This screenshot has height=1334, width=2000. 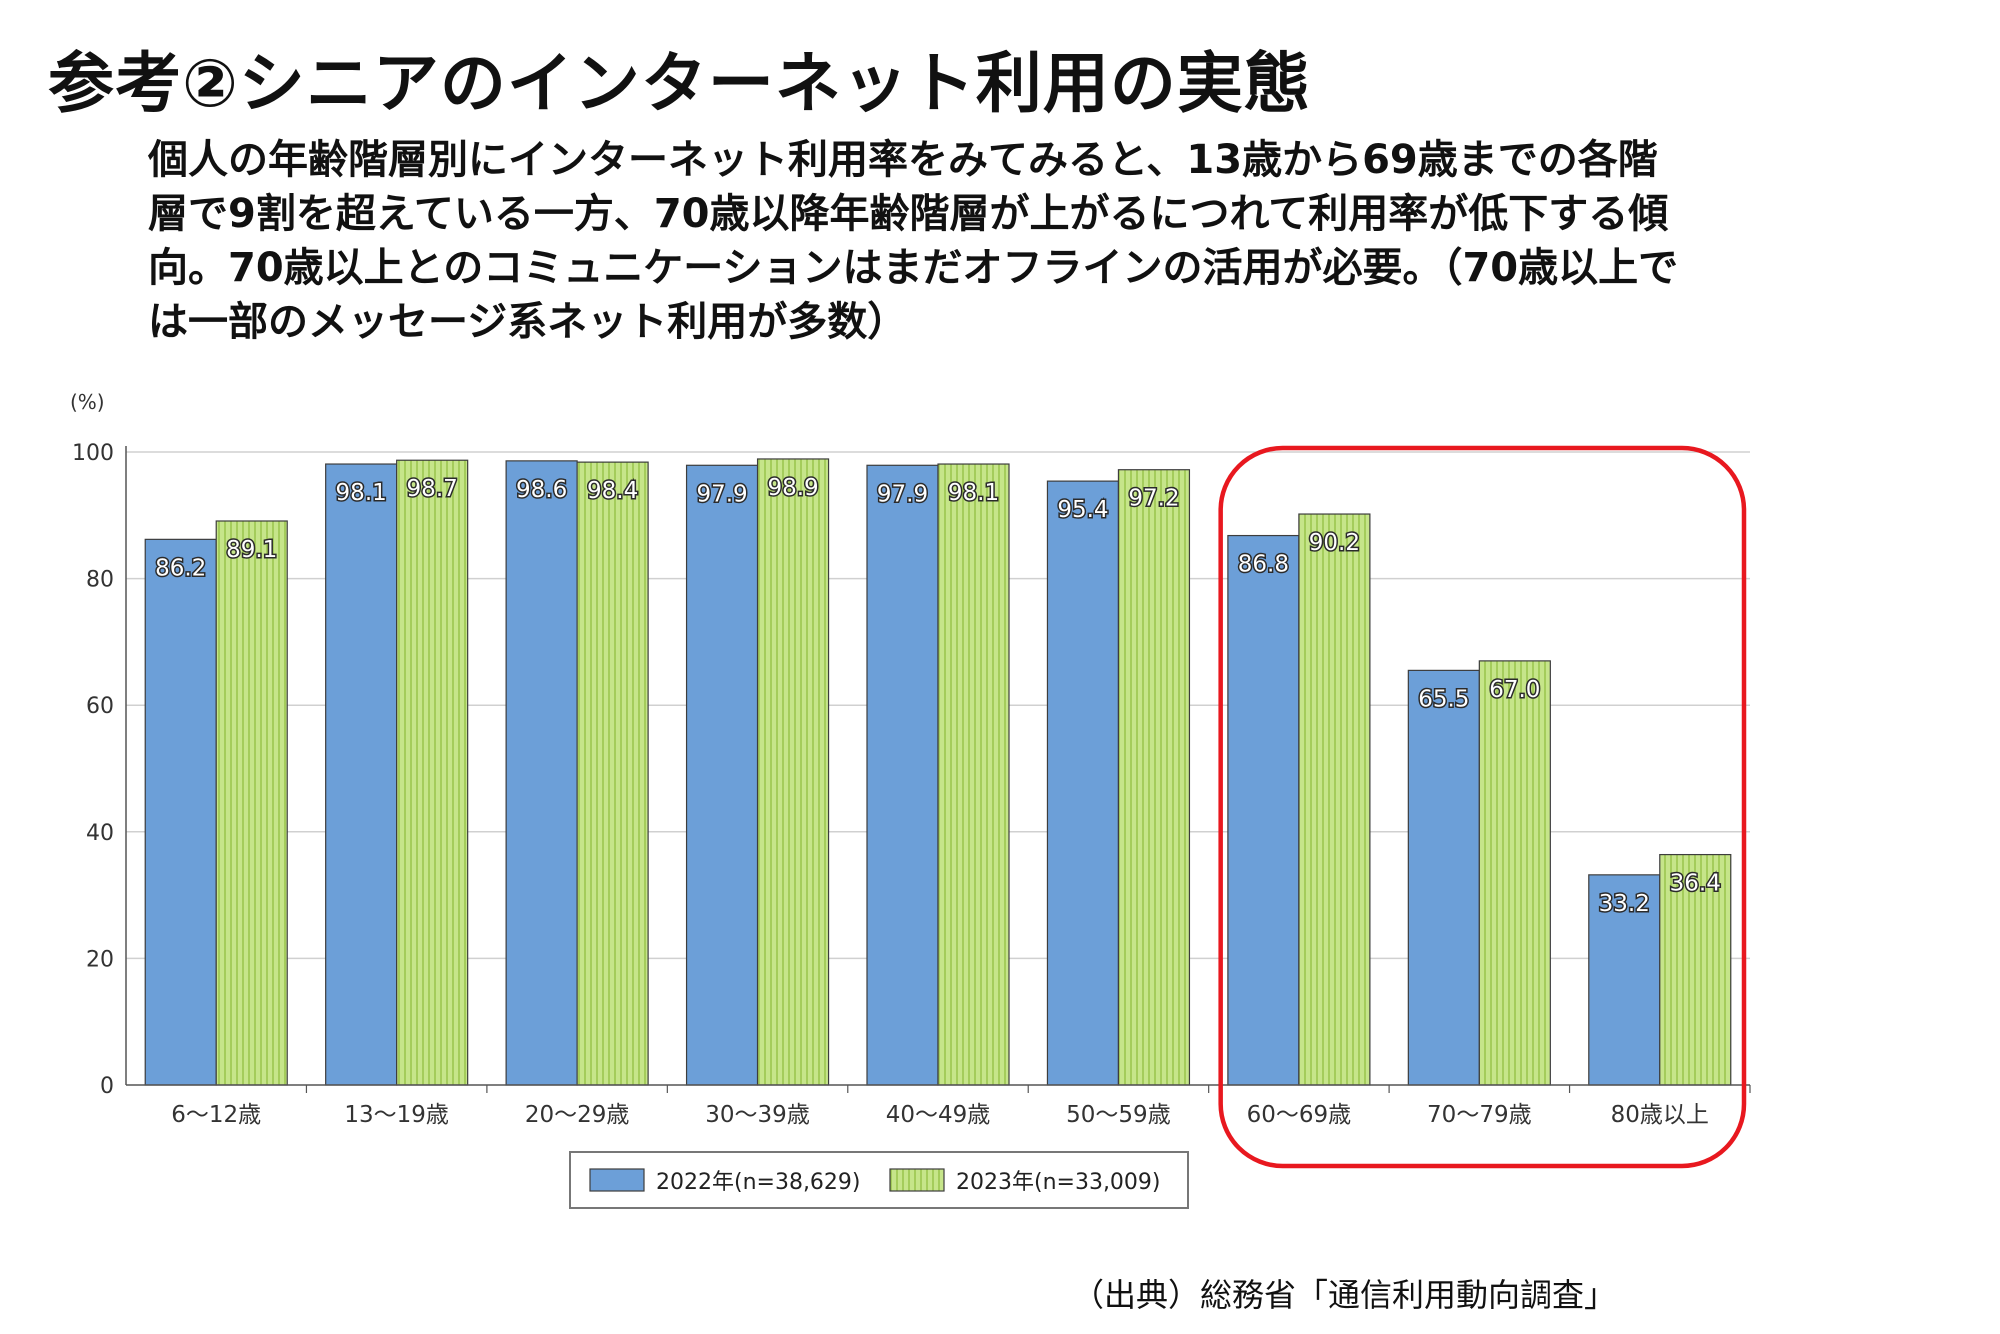 I want to click on y-tick-label: 80, so click(x=100, y=580).